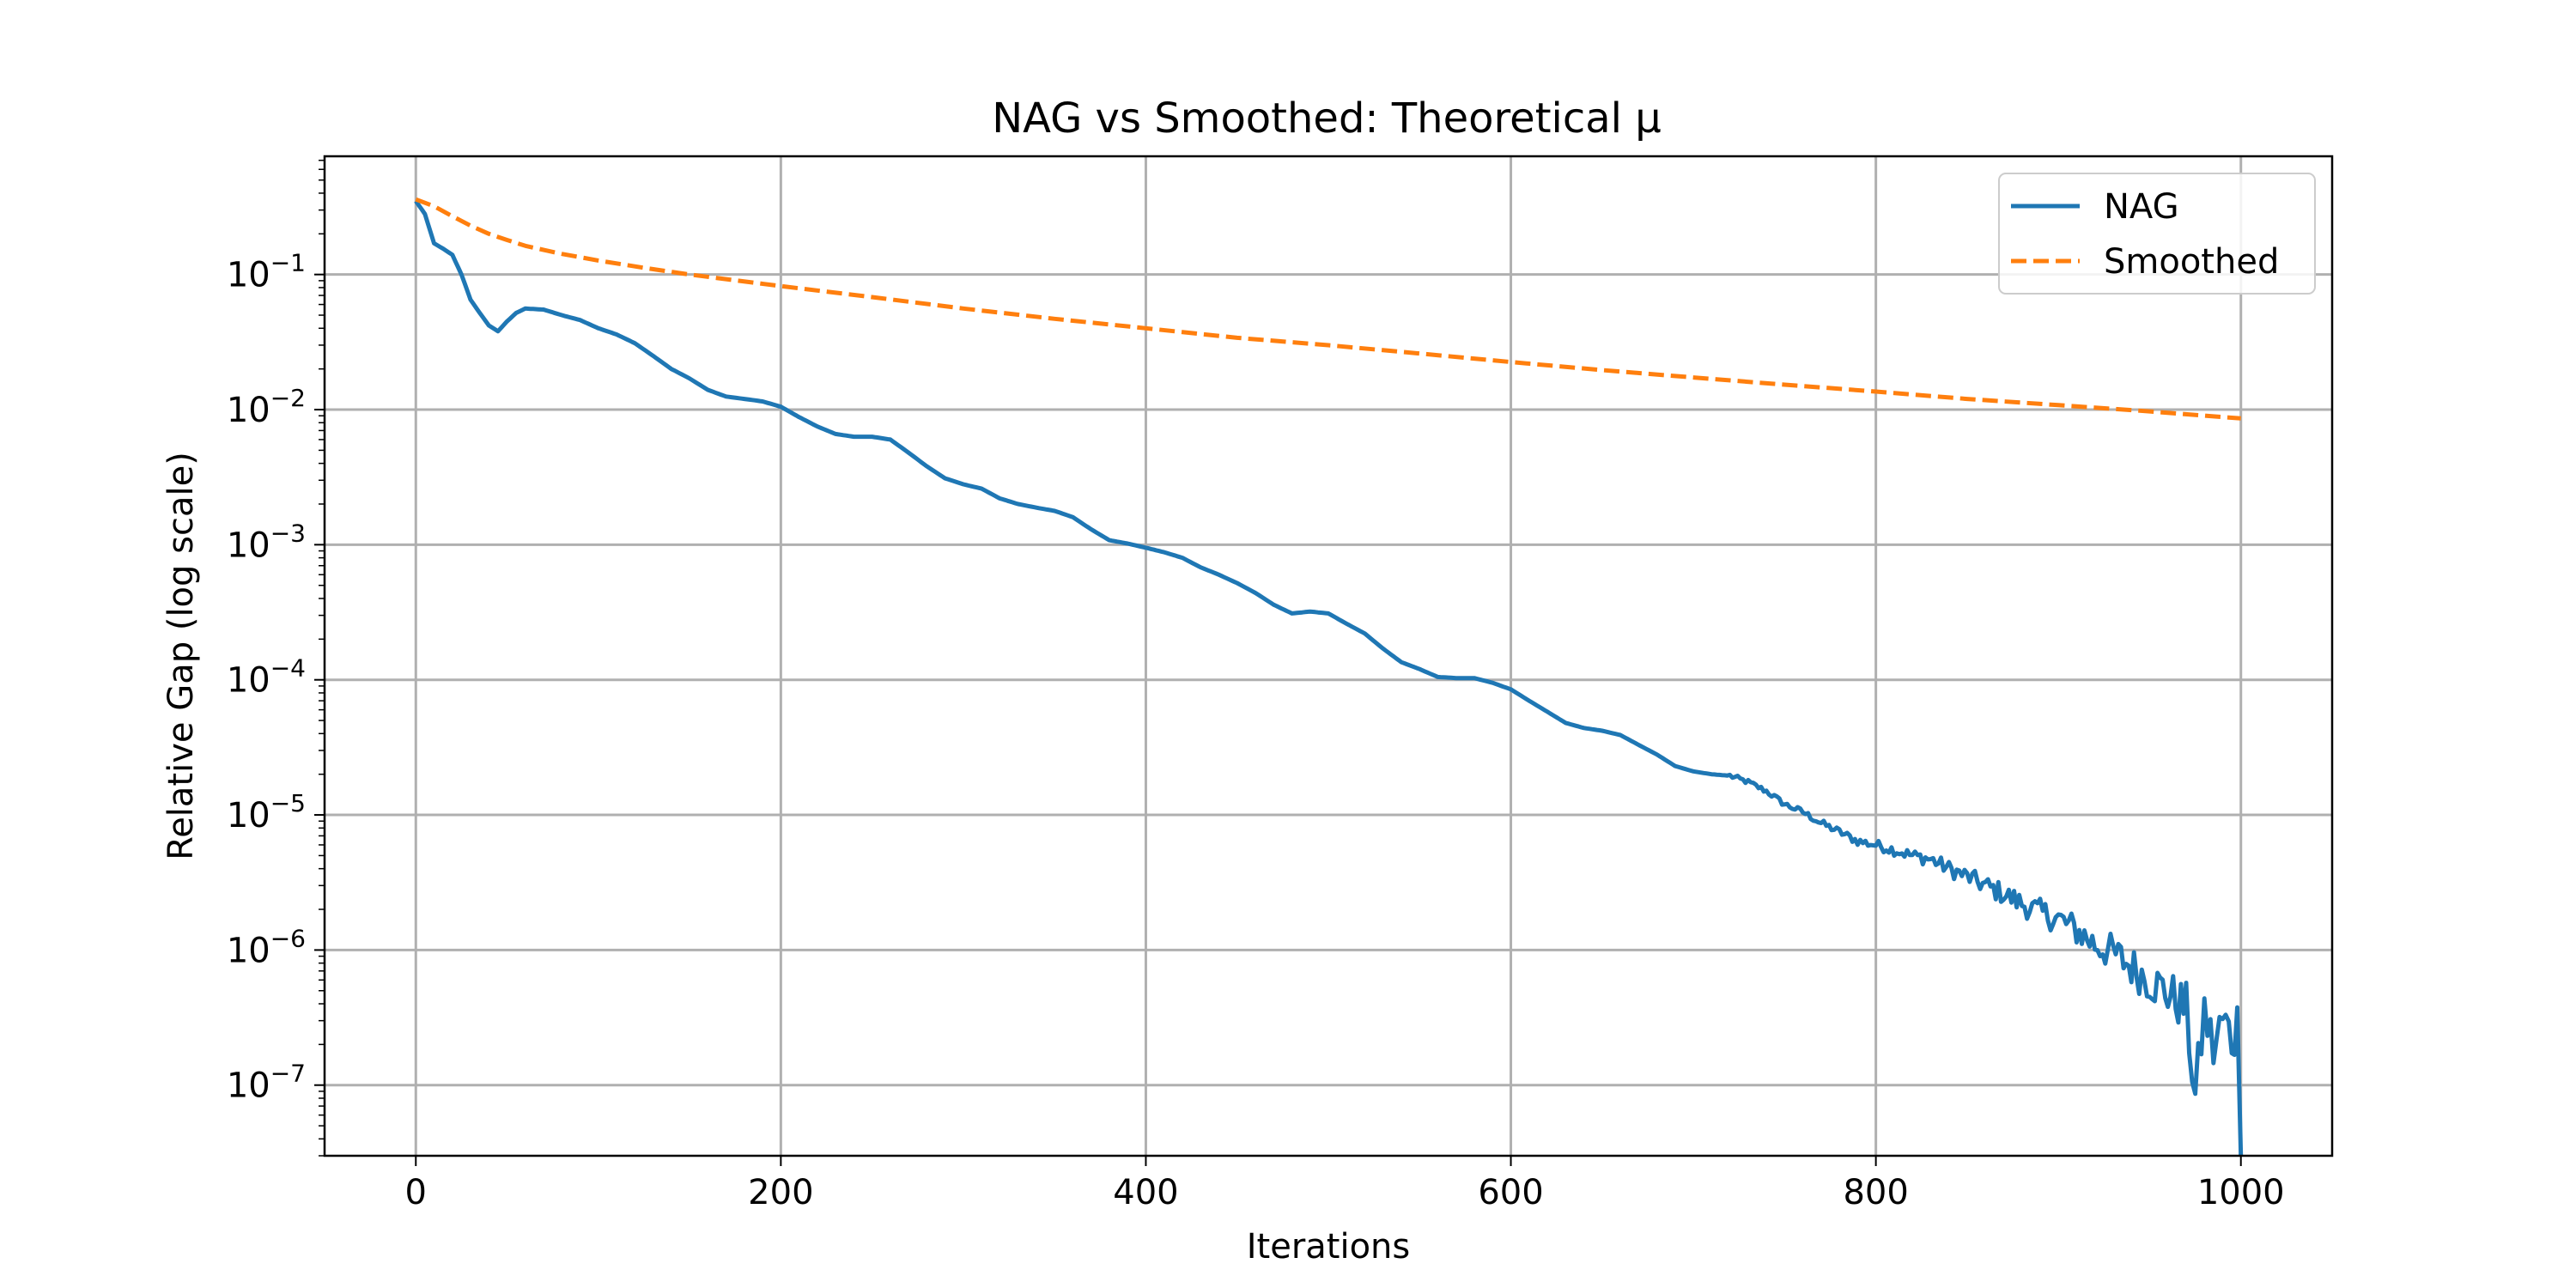 The image size is (2576, 1288). I want to click on x-axis-label: Iterations, so click(1329, 1247).